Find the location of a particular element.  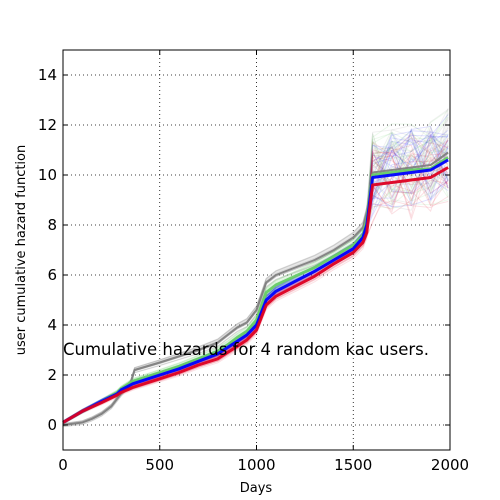

y-tick-label: 2 is located at coordinates (52, 375).